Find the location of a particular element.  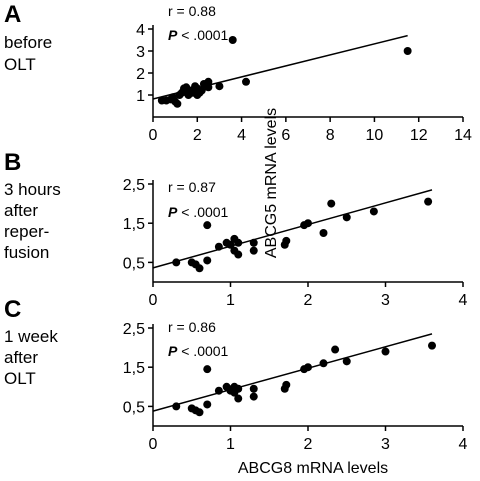

panel-b-regression-line is located at coordinates (292, 229).